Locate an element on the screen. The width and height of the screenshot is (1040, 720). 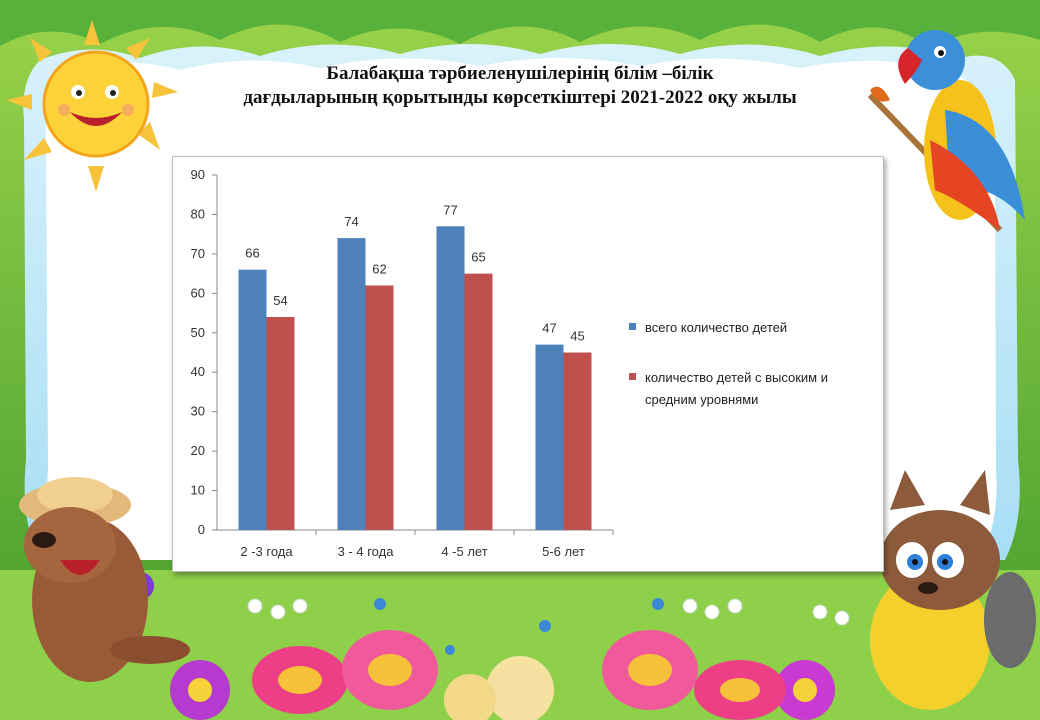
data-label-series-1: 66 is located at coordinates (252, 253).